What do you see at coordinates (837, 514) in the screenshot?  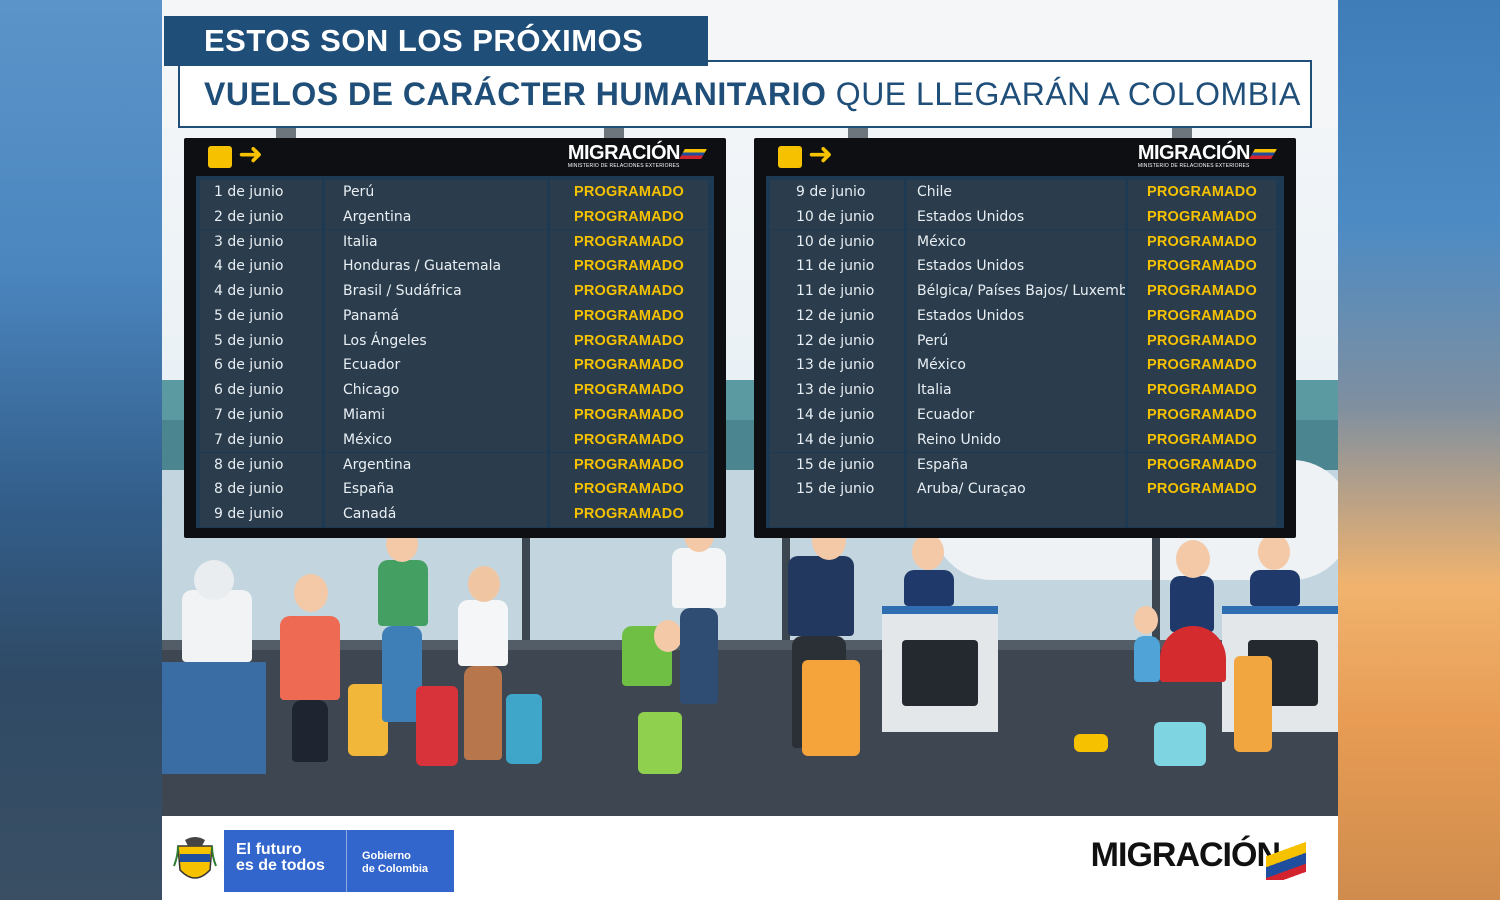 I see `flight-date` at bounding box center [837, 514].